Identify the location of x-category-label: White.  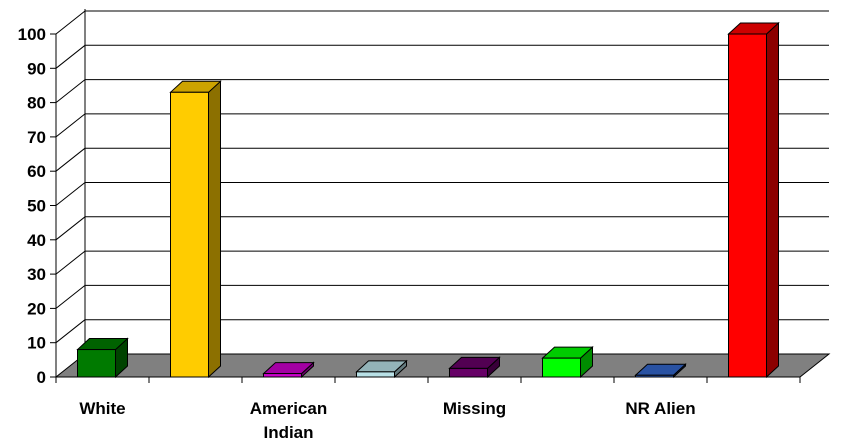
(102, 408).